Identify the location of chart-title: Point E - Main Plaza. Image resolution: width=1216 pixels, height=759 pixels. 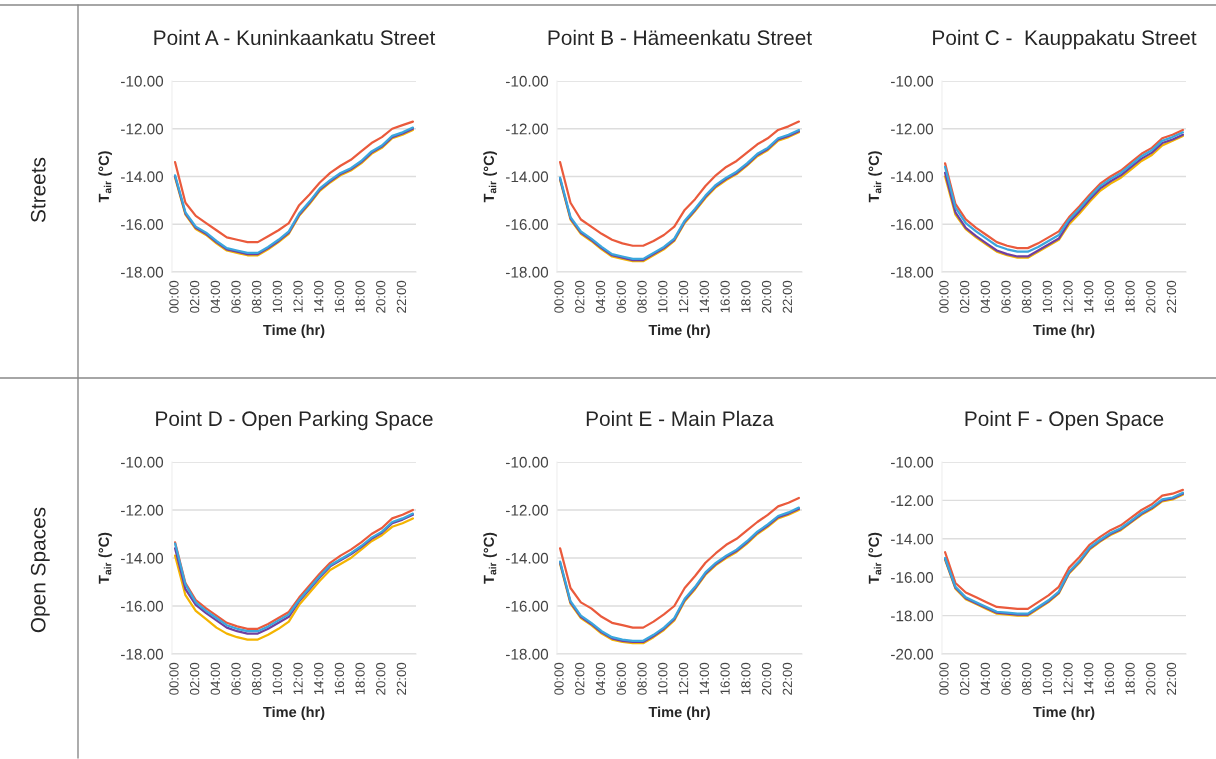
(680, 418).